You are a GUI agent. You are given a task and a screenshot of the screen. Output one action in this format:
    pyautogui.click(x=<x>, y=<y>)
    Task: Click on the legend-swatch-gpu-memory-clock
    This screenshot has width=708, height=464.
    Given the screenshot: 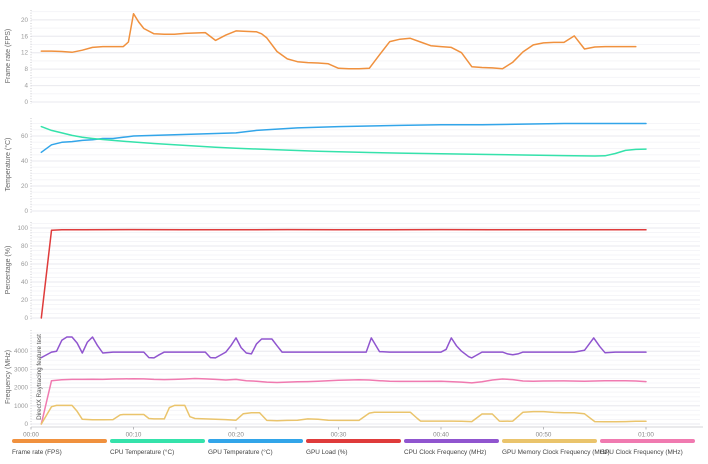 What is the action you would take?
    pyautogui.click(x=549, y=441)
    